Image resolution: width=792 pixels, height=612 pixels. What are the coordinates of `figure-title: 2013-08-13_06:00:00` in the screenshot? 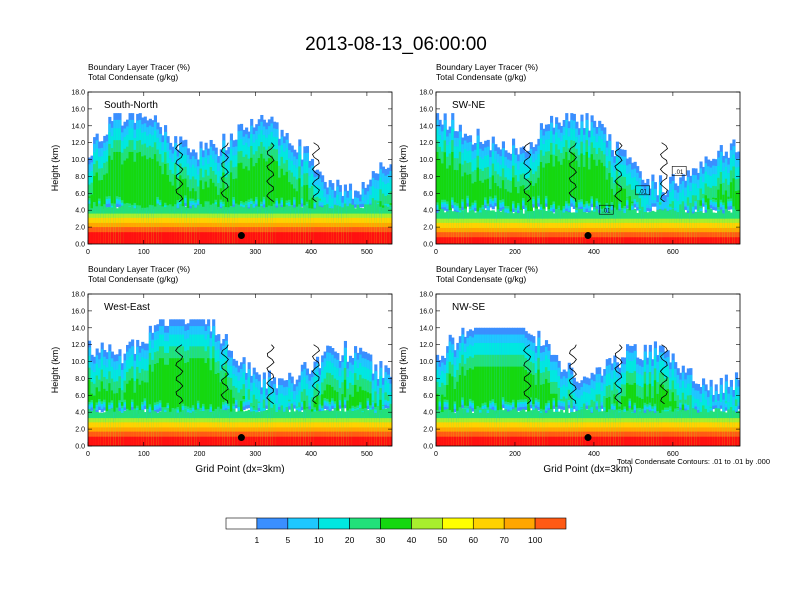 It's located at (396, 44).